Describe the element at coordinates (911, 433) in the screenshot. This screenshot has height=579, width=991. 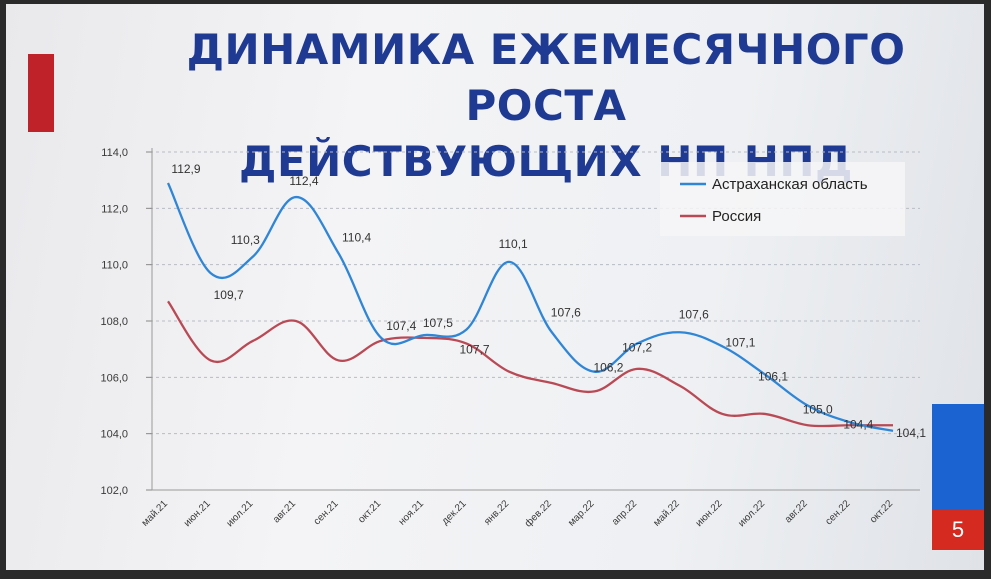
I see `data-label-astrakhan: 104,1` at that location.